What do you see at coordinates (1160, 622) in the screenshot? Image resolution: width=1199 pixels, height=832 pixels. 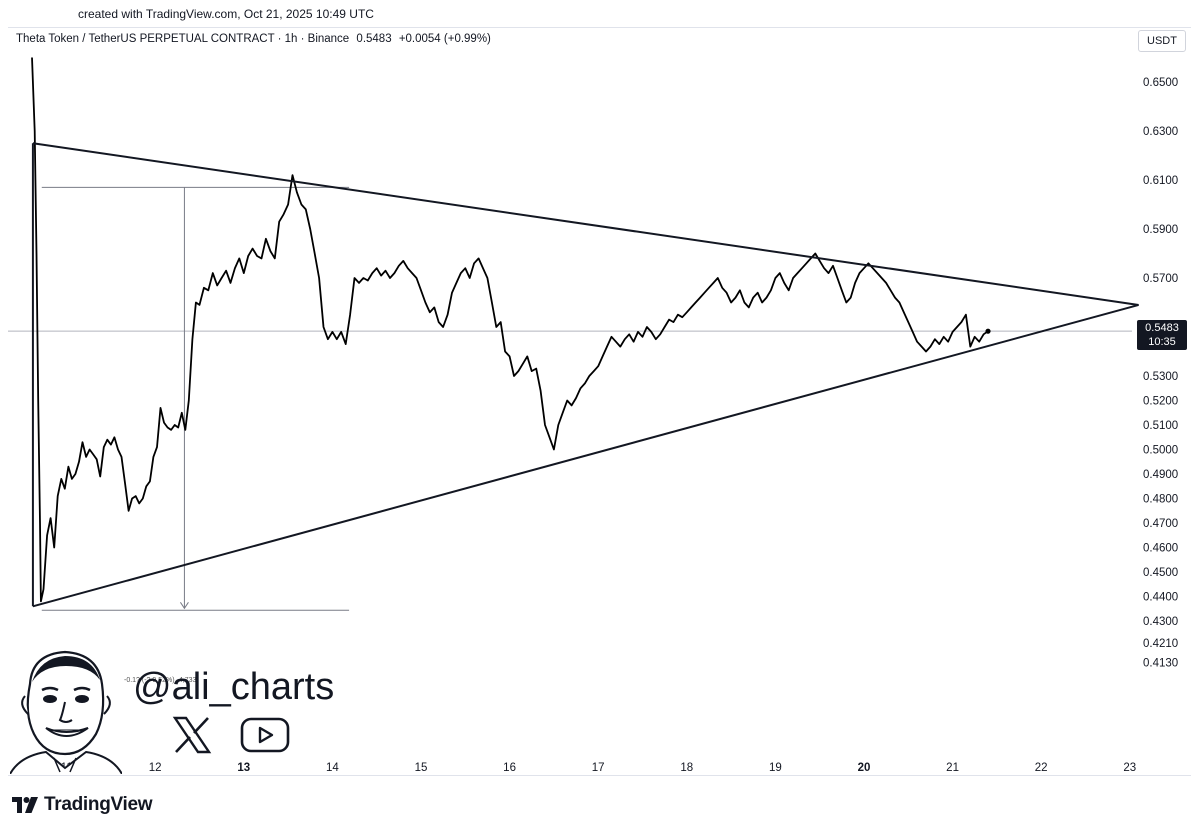 I see `y-tick-label: 0.4300` at bounding box center [1160, 622].